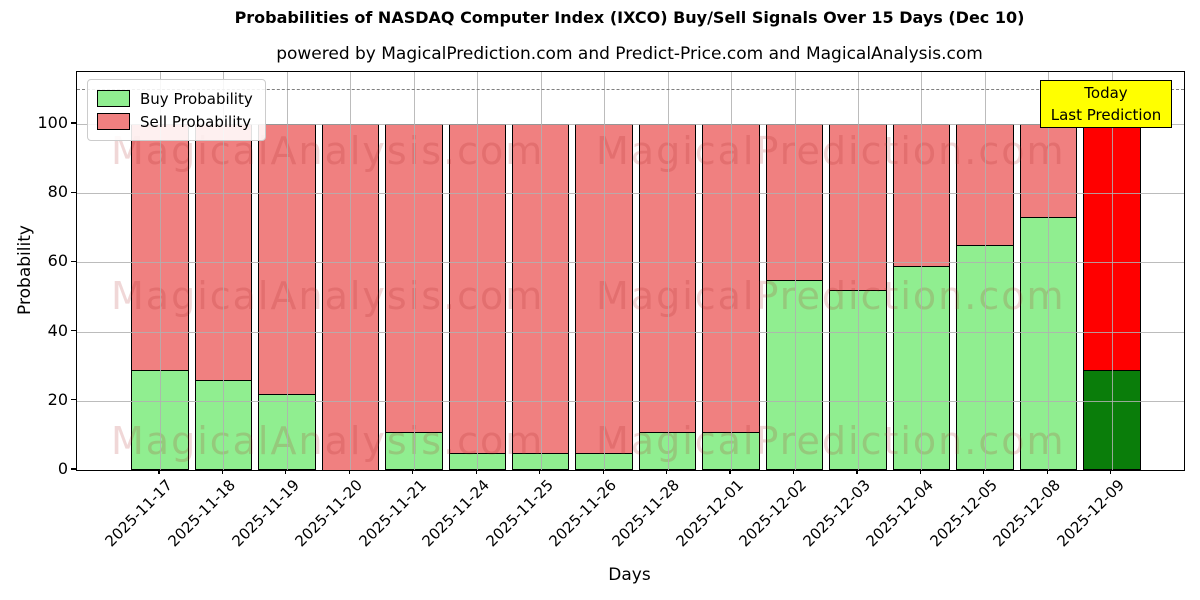 This screenshot has height=600, width=1200. Describe the element at coordinates (52, 122) in the screenshot. I see `y-tick-label: 100` at that location.